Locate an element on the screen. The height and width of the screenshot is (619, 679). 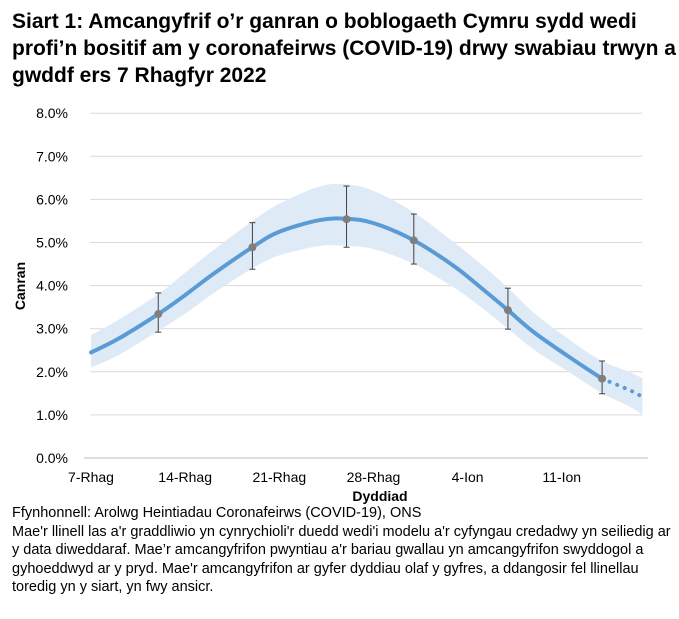
x-axis-label: Dyddiad is located at coordinates (379, 496).